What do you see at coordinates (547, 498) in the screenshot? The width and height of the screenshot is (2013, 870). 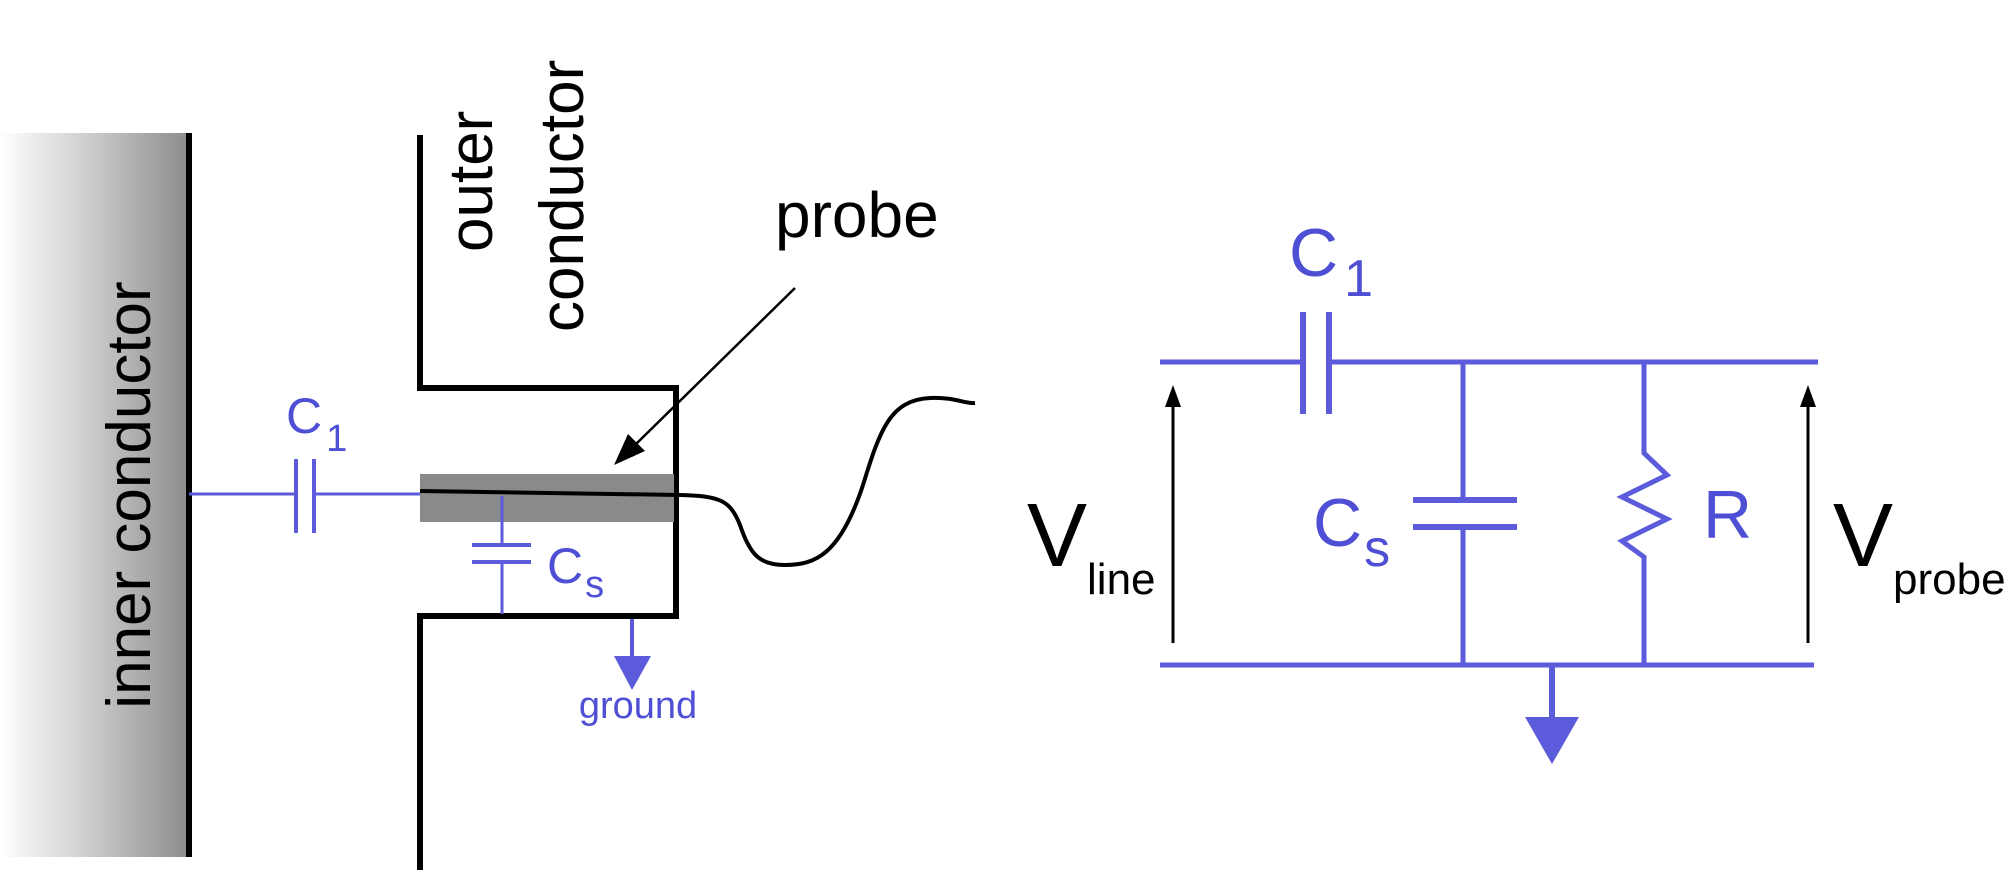 I see `probe-body` at bounding box center [547, 498].